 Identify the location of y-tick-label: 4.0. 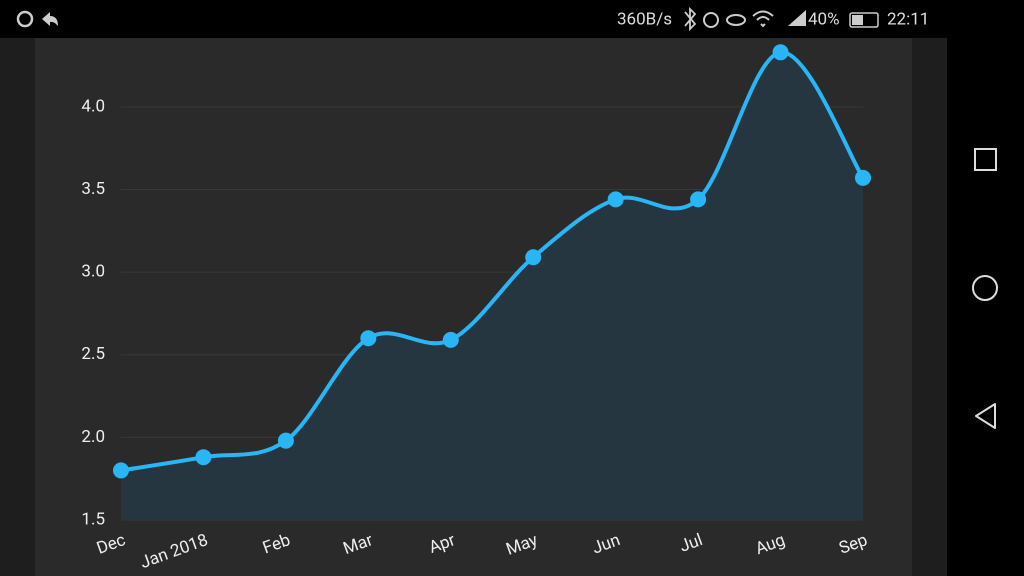
(93, 106).